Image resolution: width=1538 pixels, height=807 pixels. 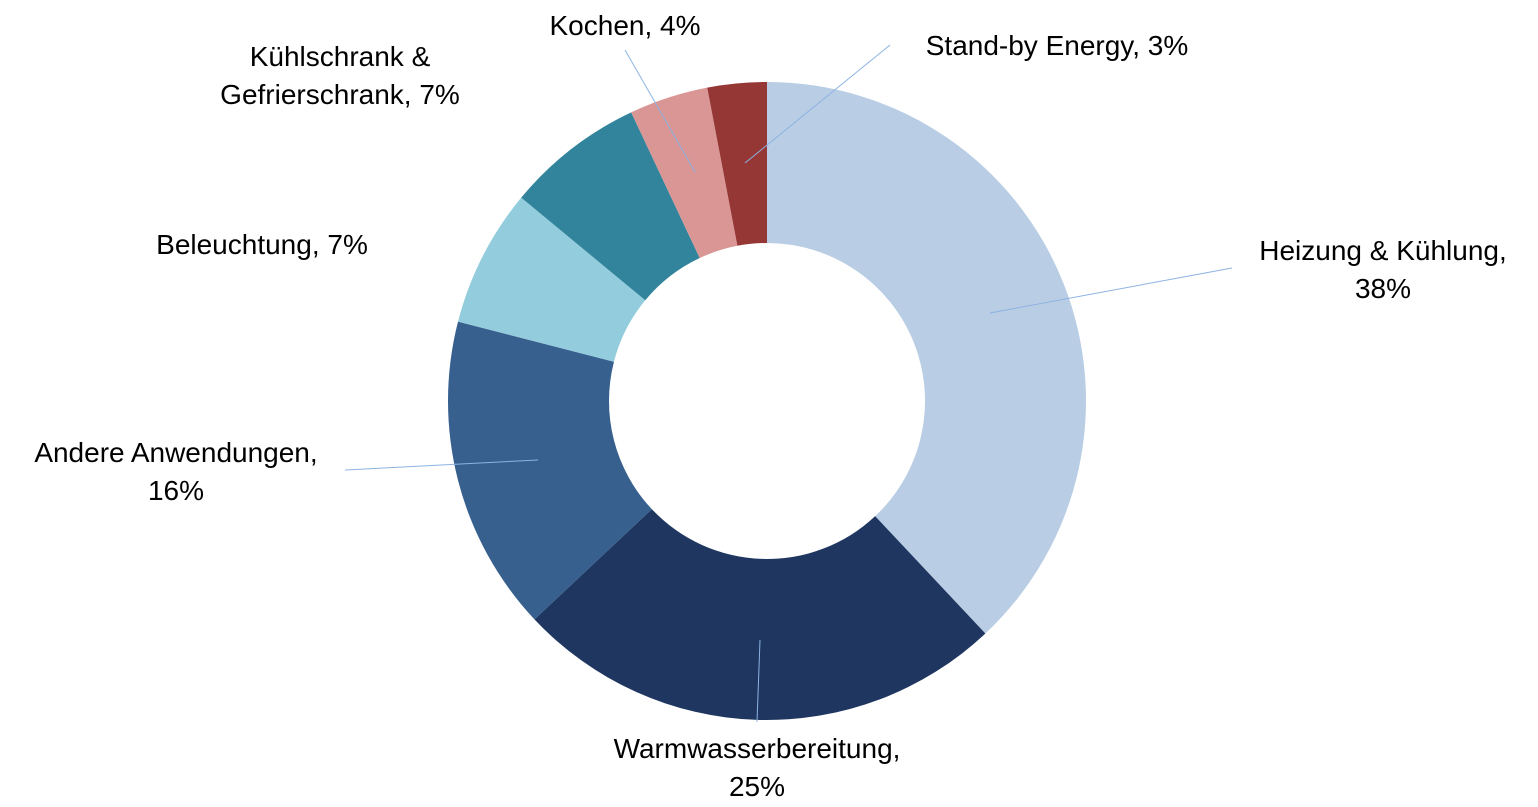 What do you see at coordinates (625, 25) in the screenshot?
I see `data-label: Kochen, 4%` at bounding box center [625, 25].